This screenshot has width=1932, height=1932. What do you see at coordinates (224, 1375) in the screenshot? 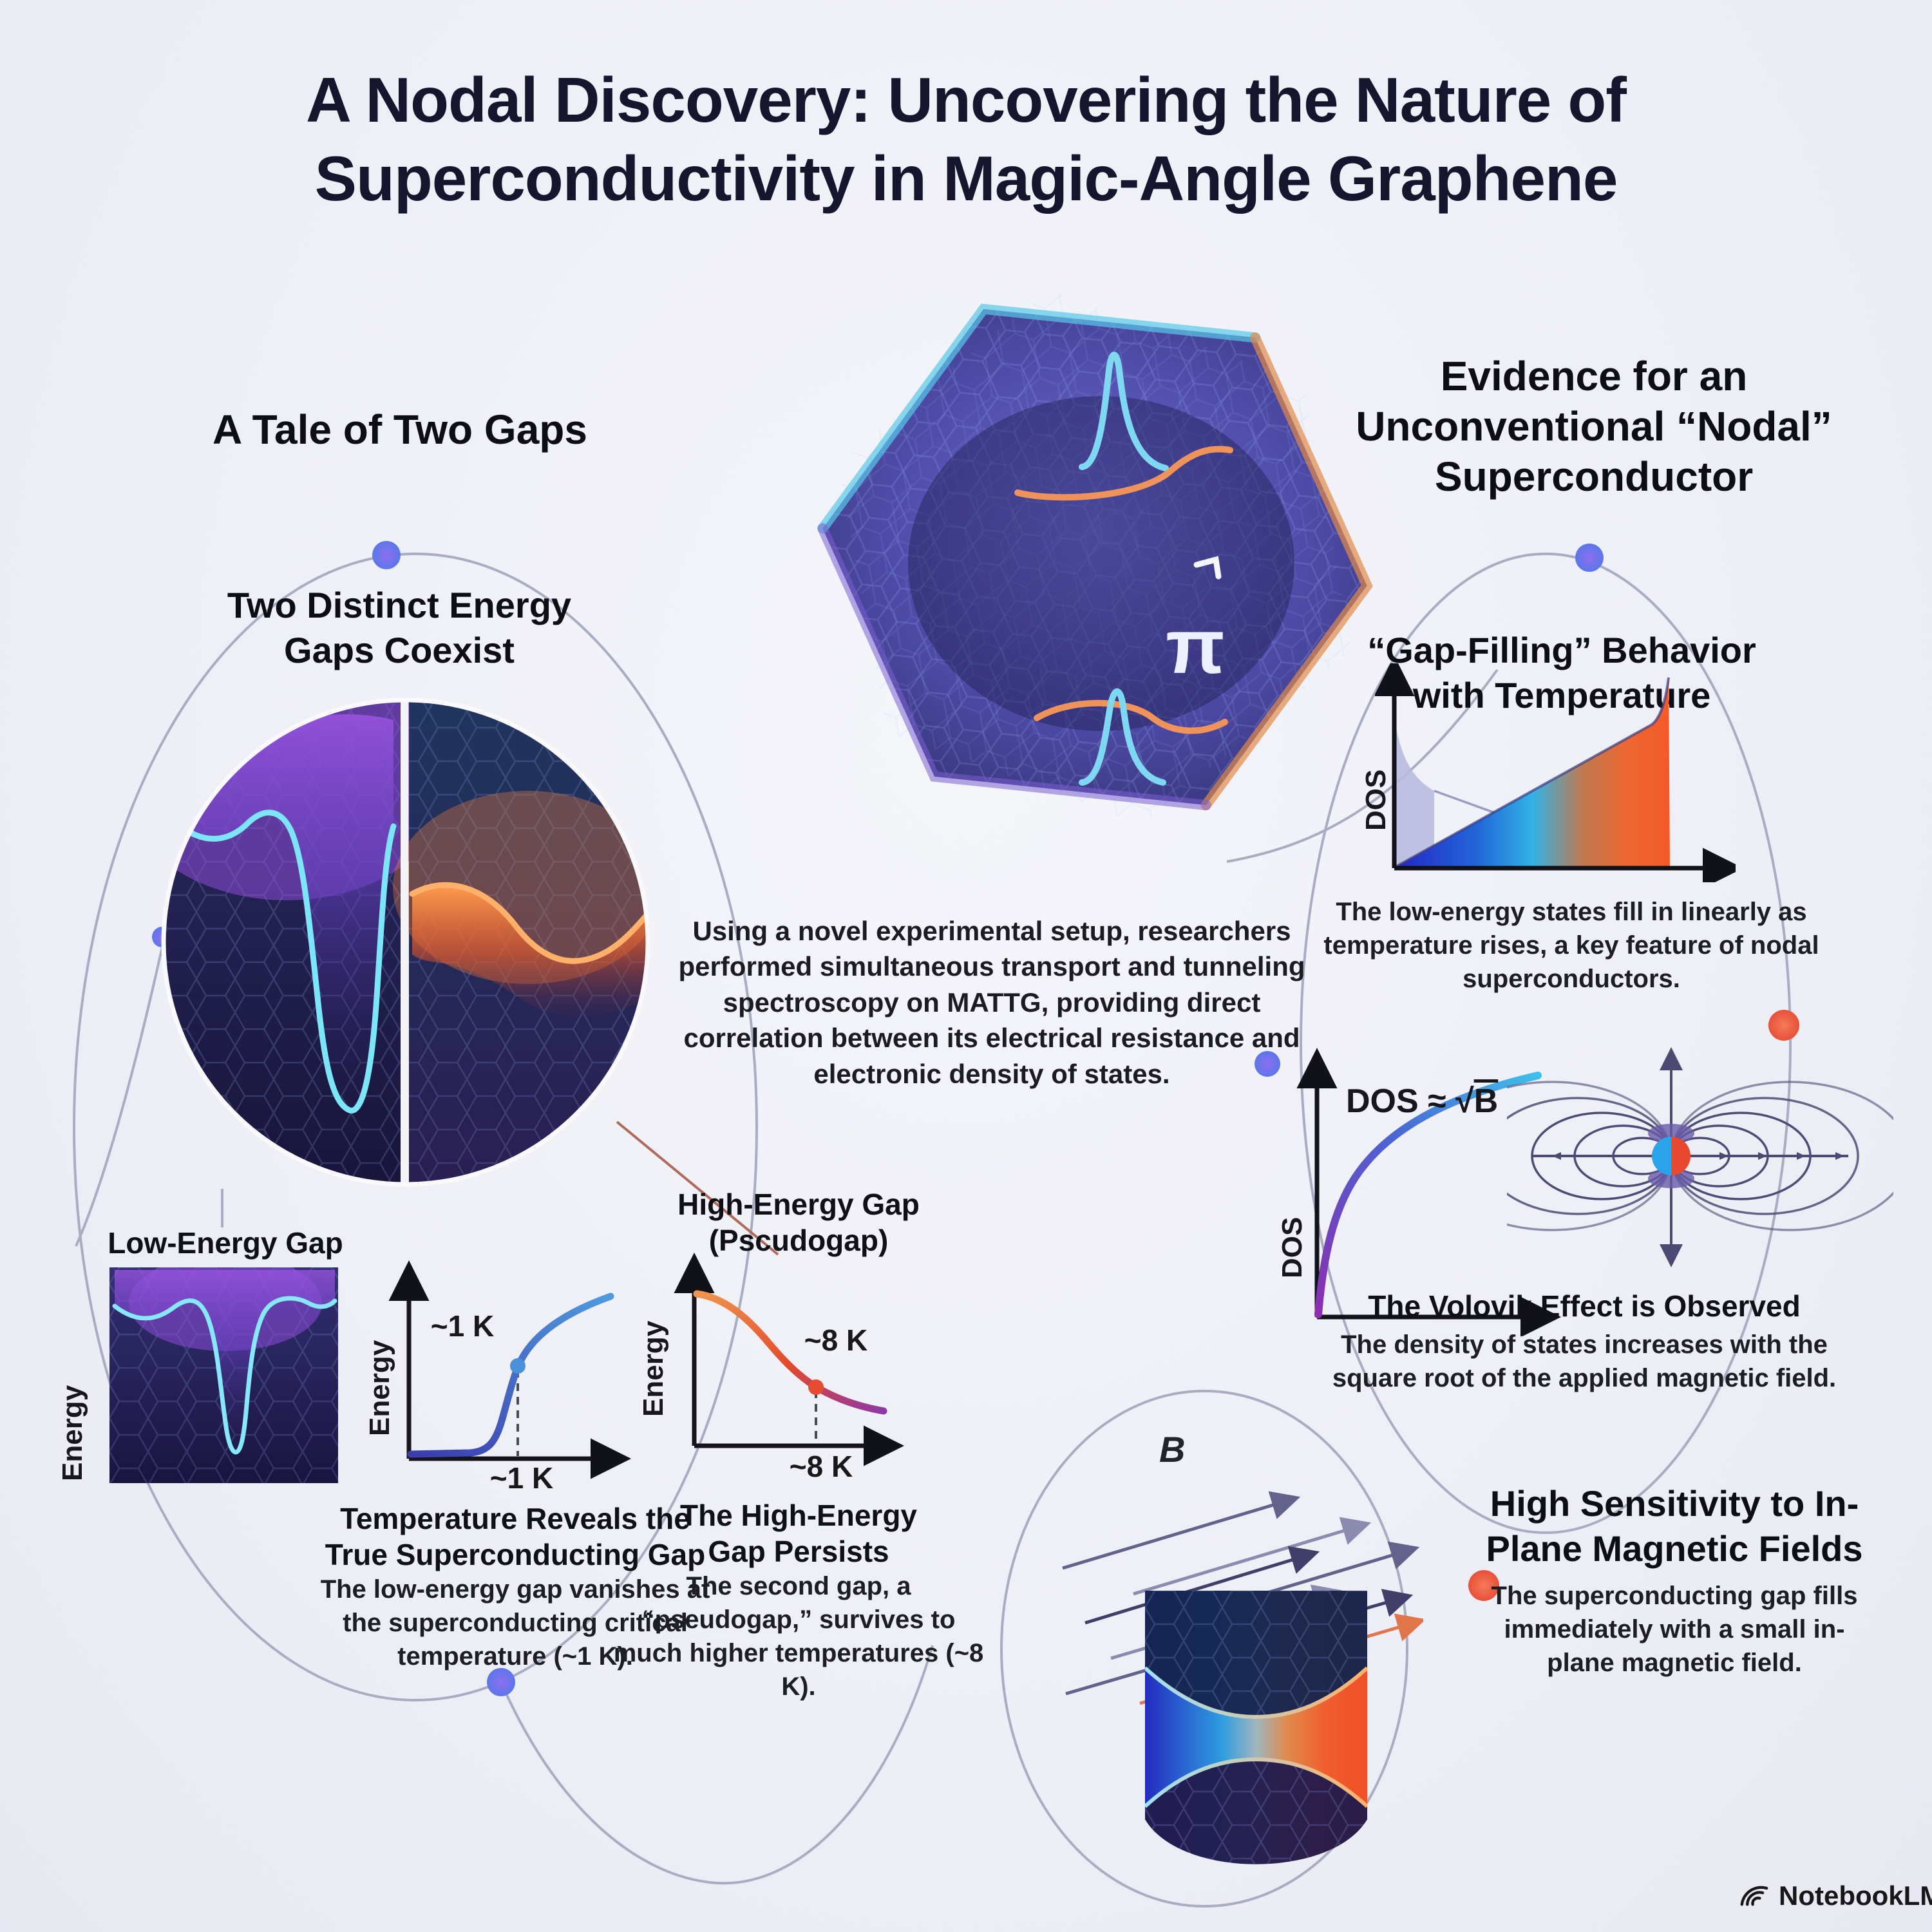
I see `low-gap-image` at bounding box center [224, 1375].